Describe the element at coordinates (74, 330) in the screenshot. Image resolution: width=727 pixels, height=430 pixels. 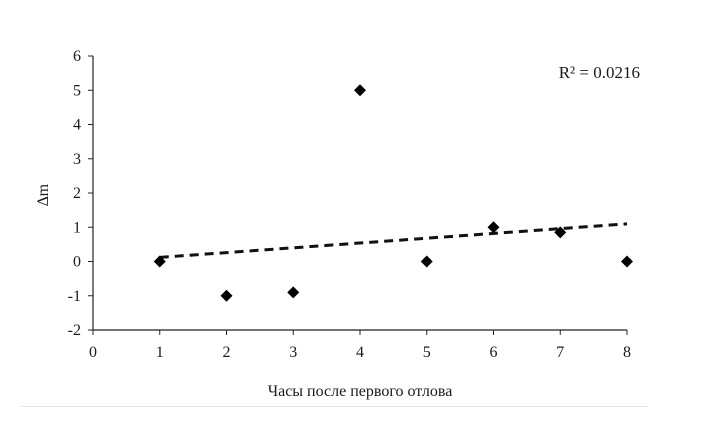
I see `y-tick-label: -2` at that location.